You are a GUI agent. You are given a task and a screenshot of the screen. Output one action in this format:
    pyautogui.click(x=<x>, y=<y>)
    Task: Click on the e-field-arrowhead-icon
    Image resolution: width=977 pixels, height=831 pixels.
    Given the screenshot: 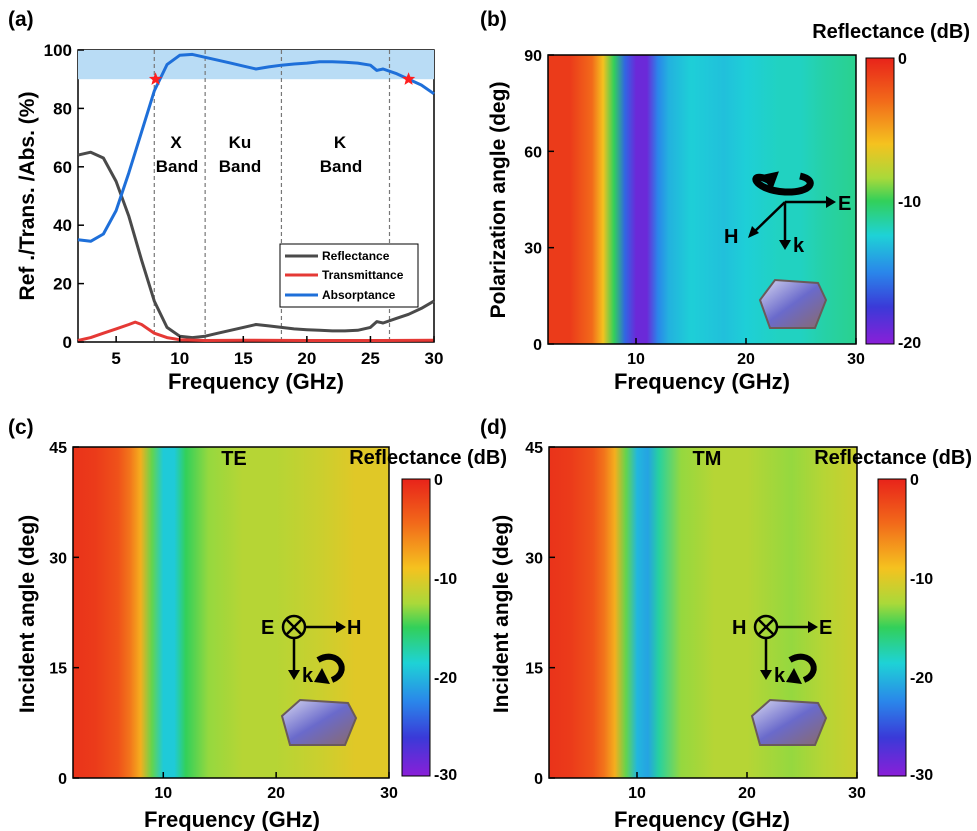 What is the action you would take?
    pyautogui.click(x=831, y=202)
    